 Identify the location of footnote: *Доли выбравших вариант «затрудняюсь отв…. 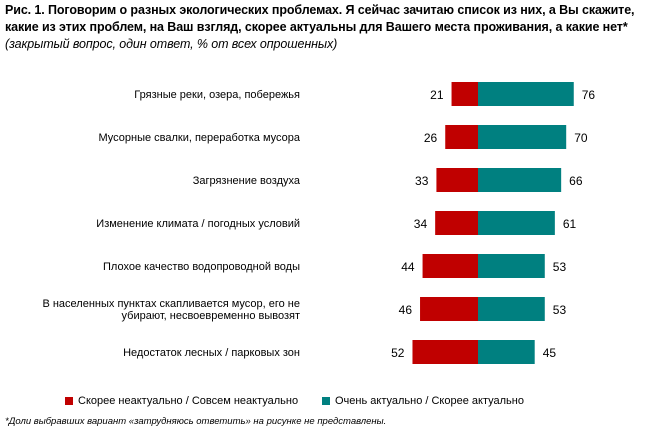
(196, 421).